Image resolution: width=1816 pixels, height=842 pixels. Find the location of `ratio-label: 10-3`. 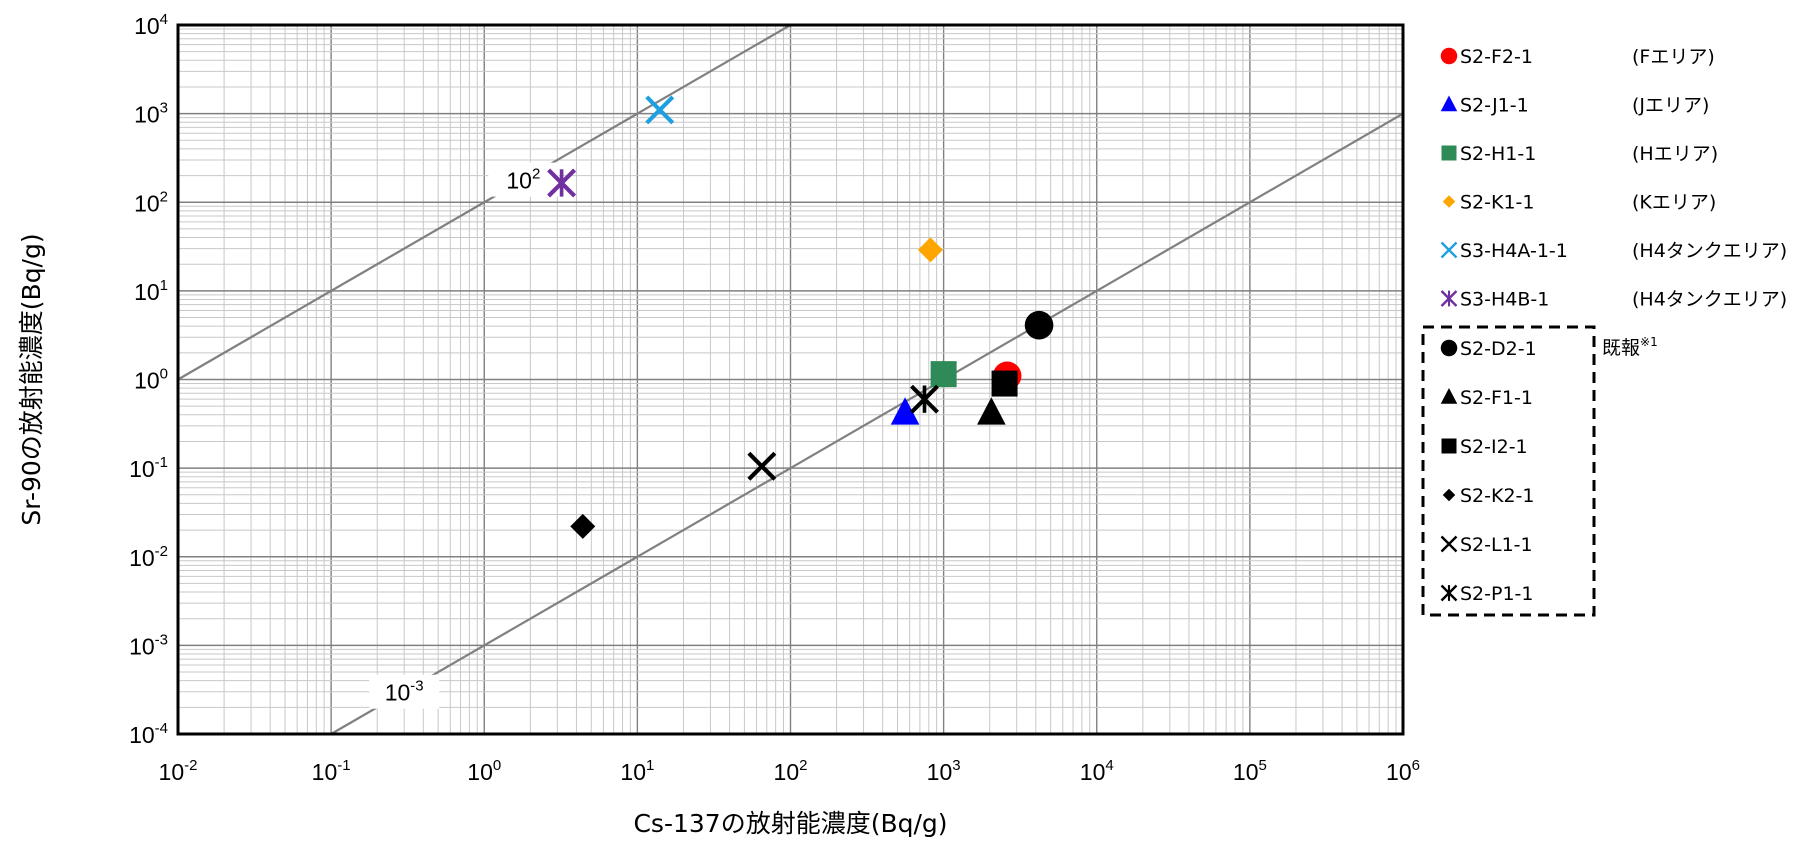

ratio-label: 10-3 is located at coordinates (404, 692).